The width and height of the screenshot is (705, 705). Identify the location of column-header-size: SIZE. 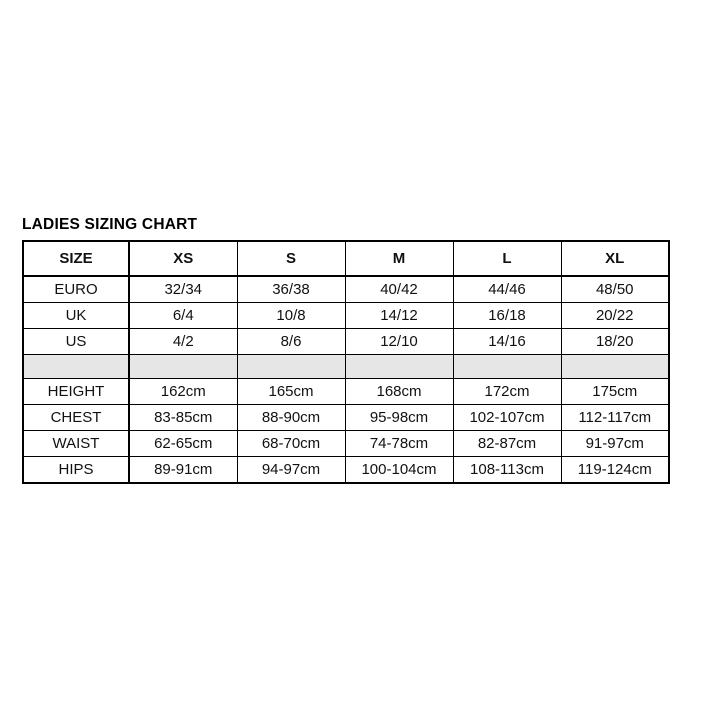
(76, 258).